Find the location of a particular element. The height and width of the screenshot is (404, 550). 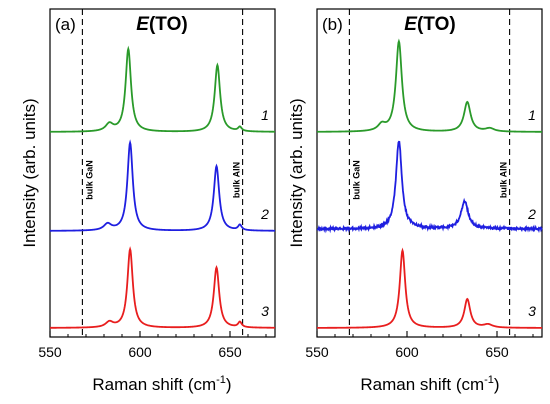

y-axis-title-a: Intensity (arb. units) is located at coordinates (29, 172).